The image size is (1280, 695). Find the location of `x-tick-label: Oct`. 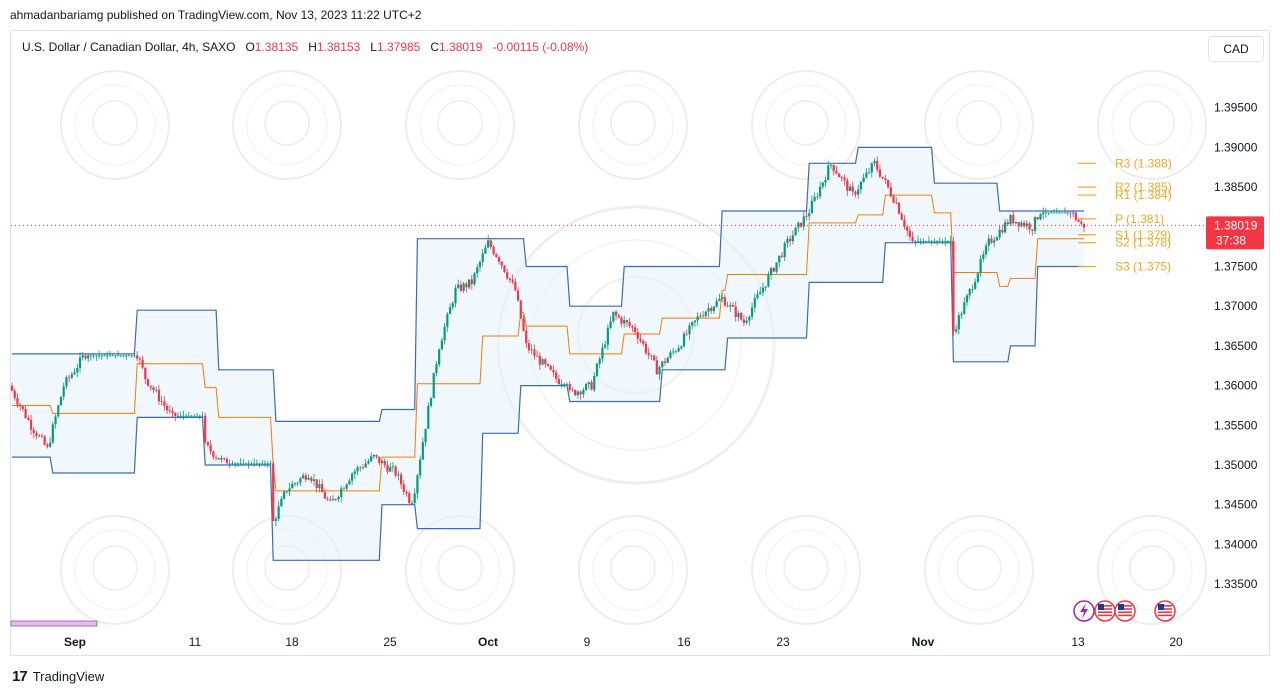

x-tick-label: Oct is located at coordinates (488, 642).